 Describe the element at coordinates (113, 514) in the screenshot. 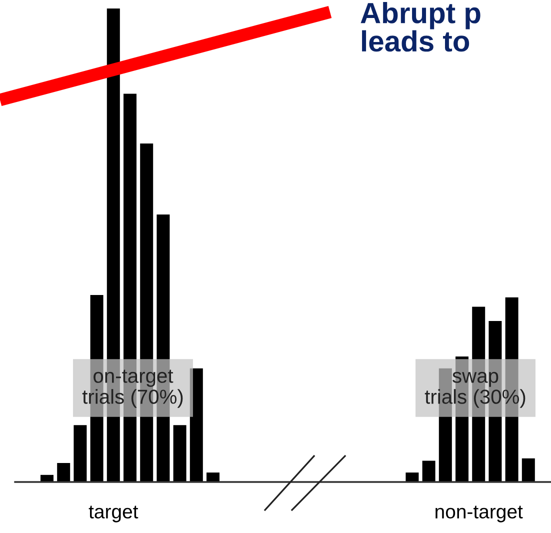

I see `x-tick-label: target` at that location.